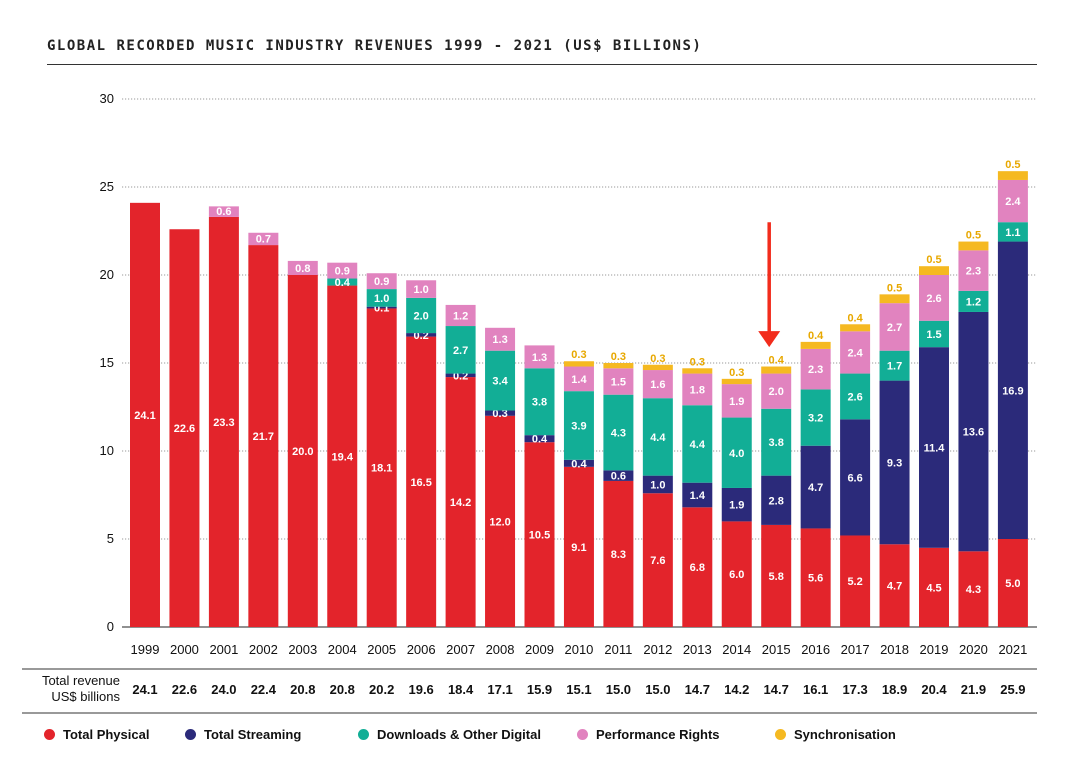 The height and width of the screenshot is (772, 1080). I want to click on data-label-downloads: 1.5, so click(933, 335).